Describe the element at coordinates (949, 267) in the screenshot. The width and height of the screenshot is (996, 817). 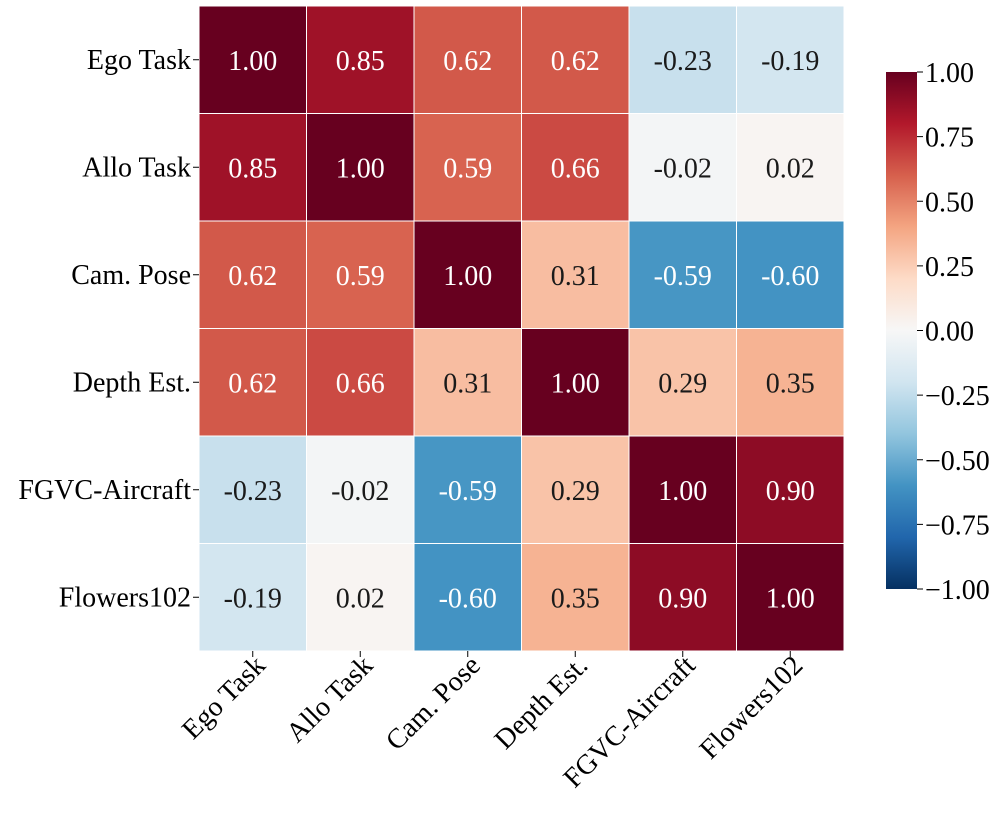
I see `colorbar-tick-label: 0.25` at that location.